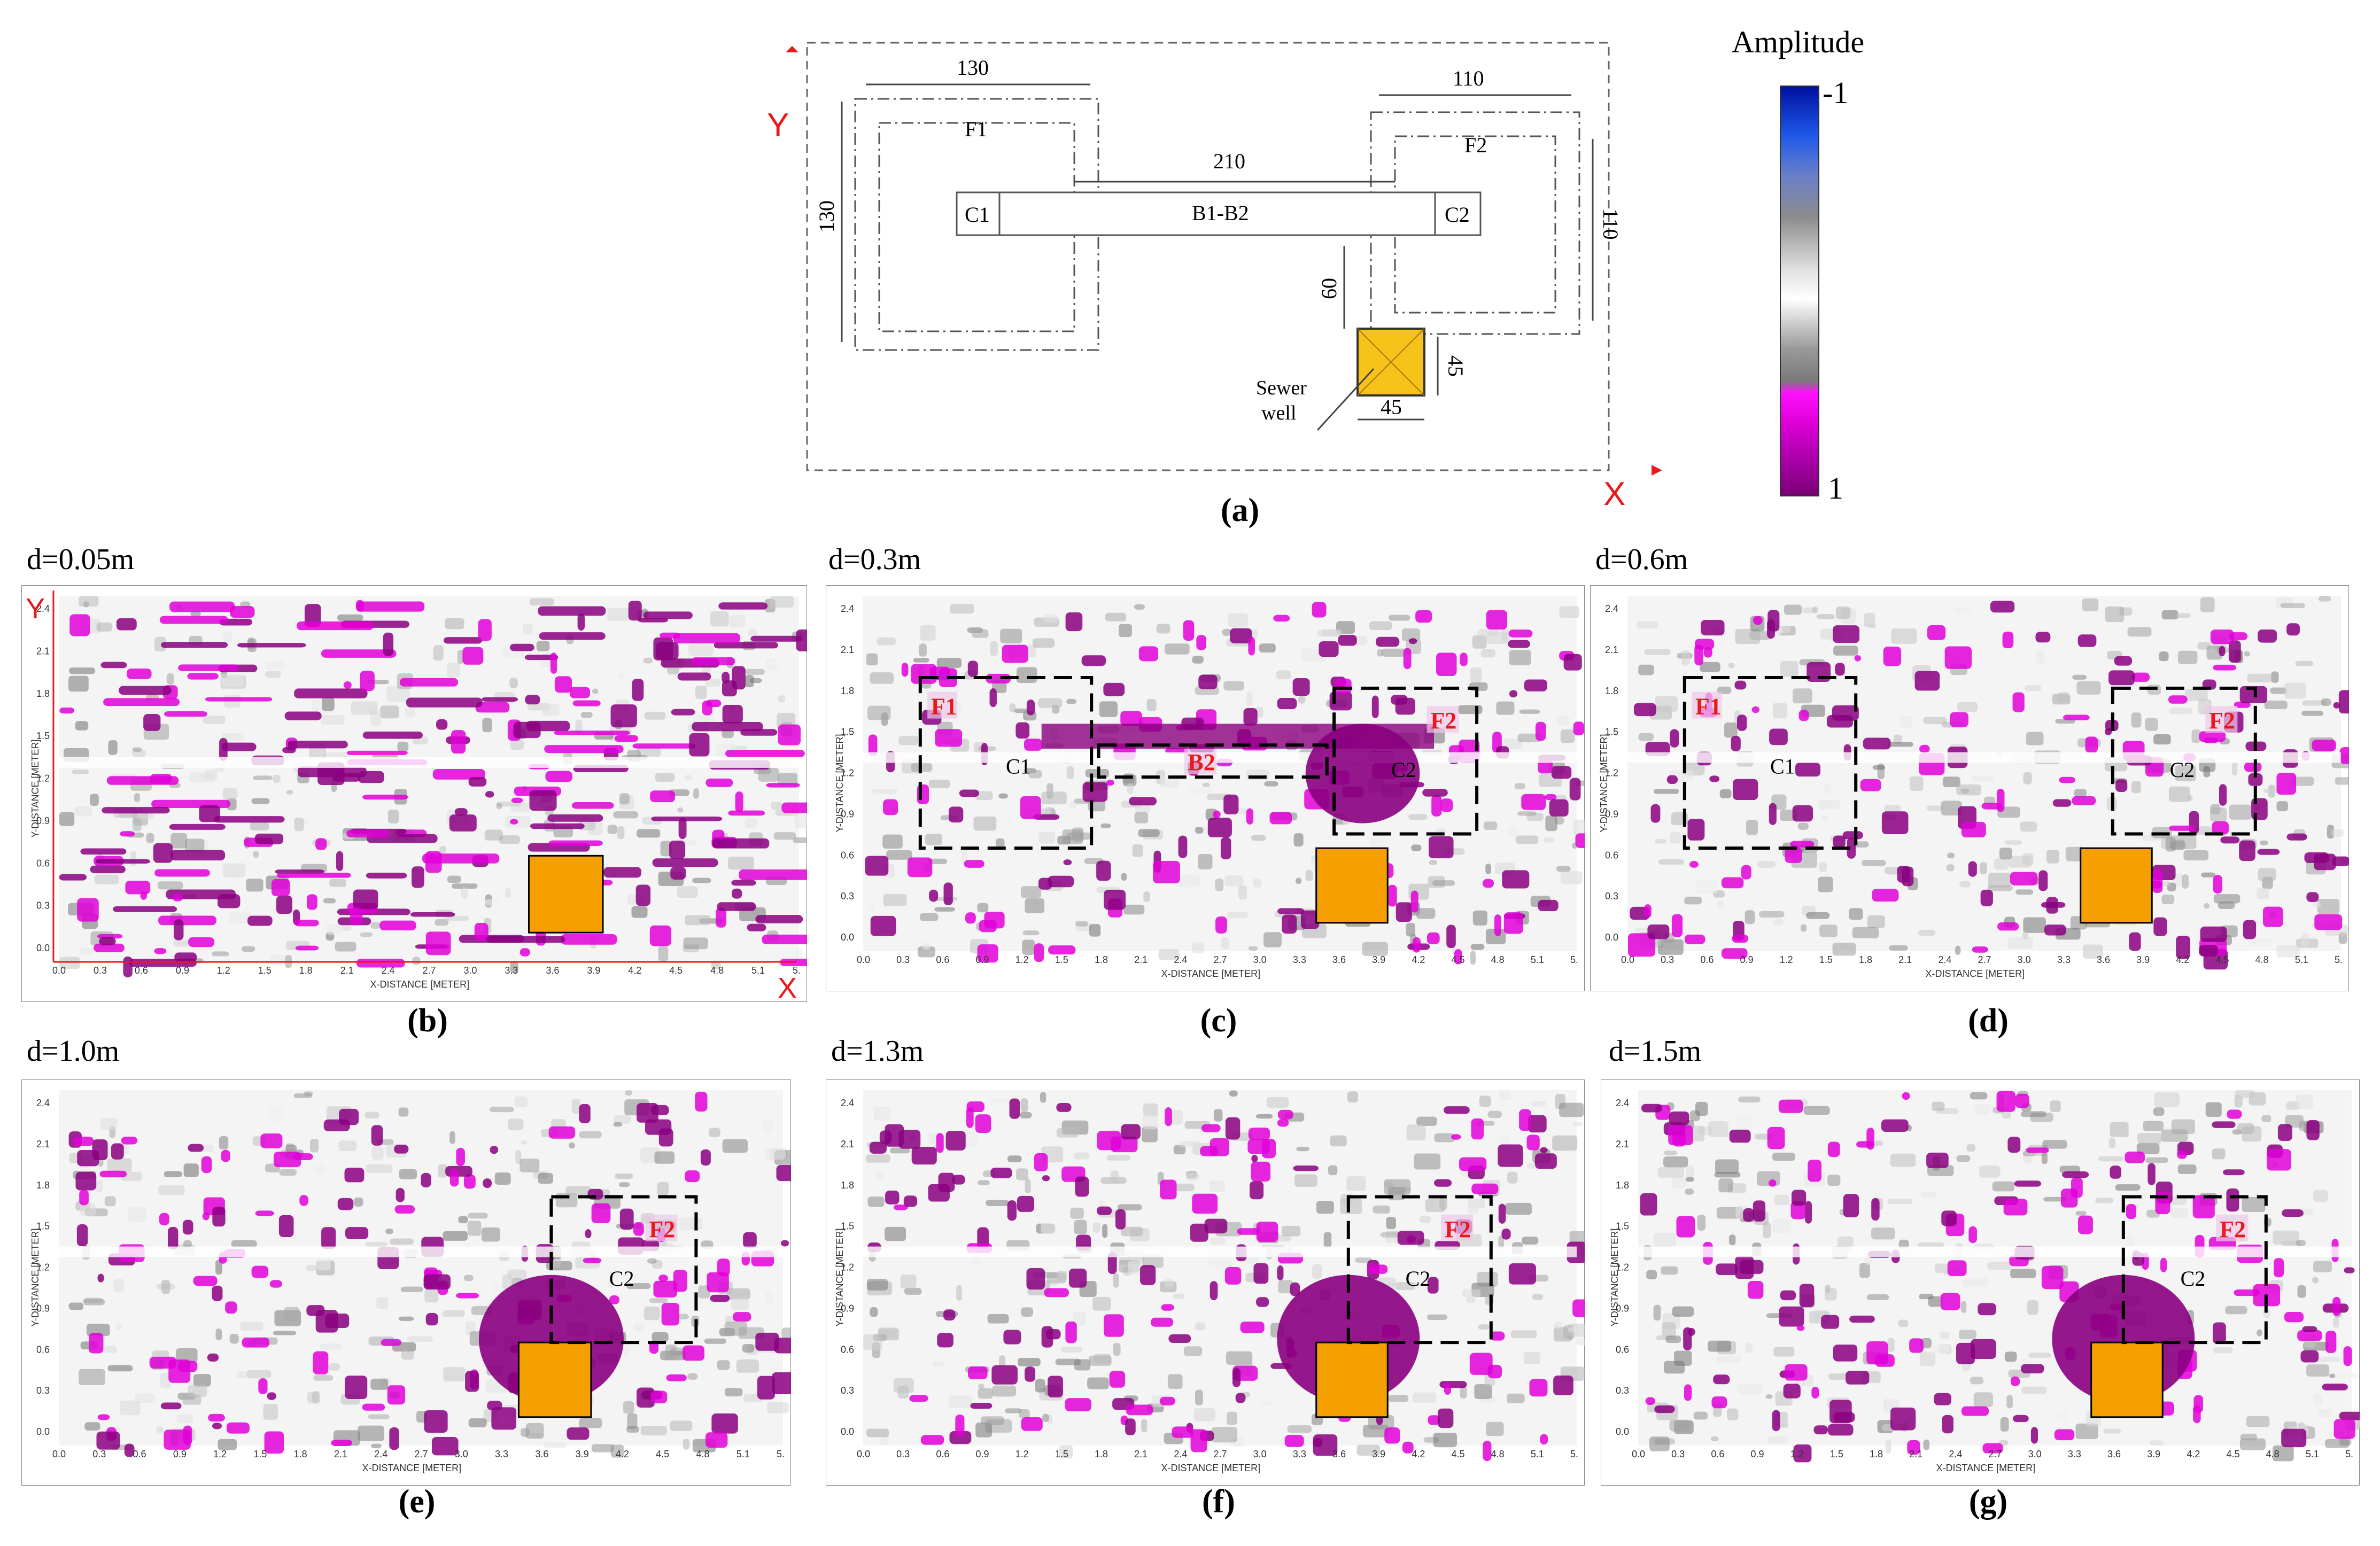 Image resolution: width=2380 pixels, height=1546 pixels. I want to click on y-tick-label: 1.8, so click(43, 693).